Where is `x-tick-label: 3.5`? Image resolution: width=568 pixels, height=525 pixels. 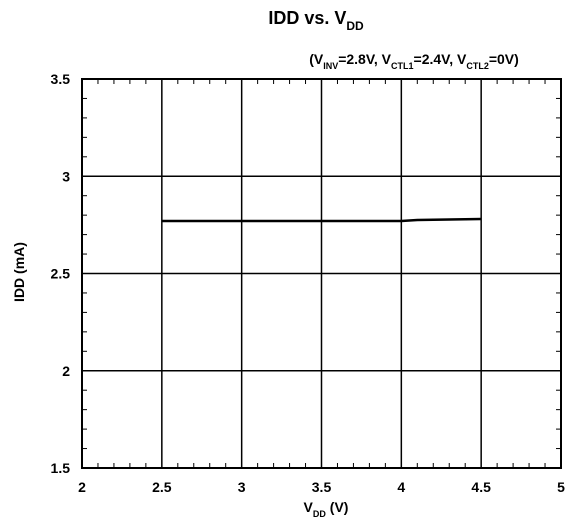 x-tick-label: 3.5 is located at coordinates (322, 487).